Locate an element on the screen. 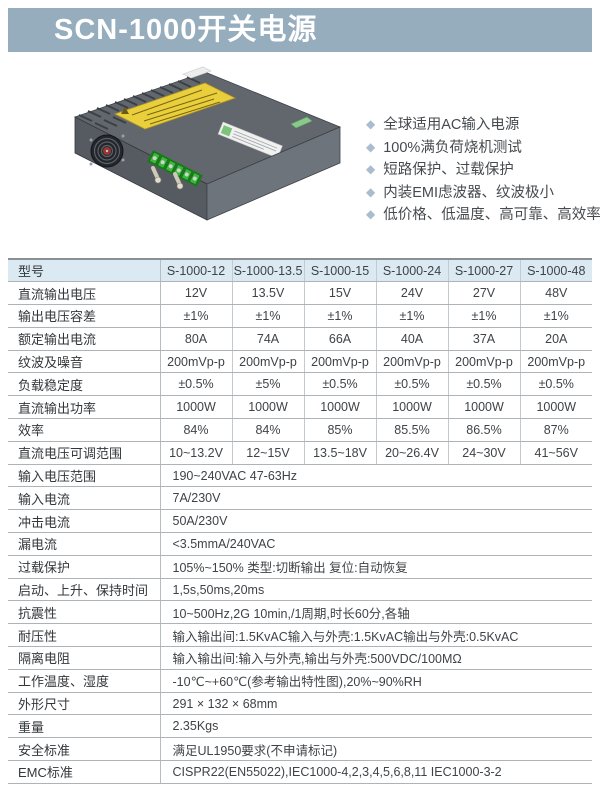 Image resolution: width=600 pixels, height=808 pixels. warning-label is located at coordinates (175, 106).